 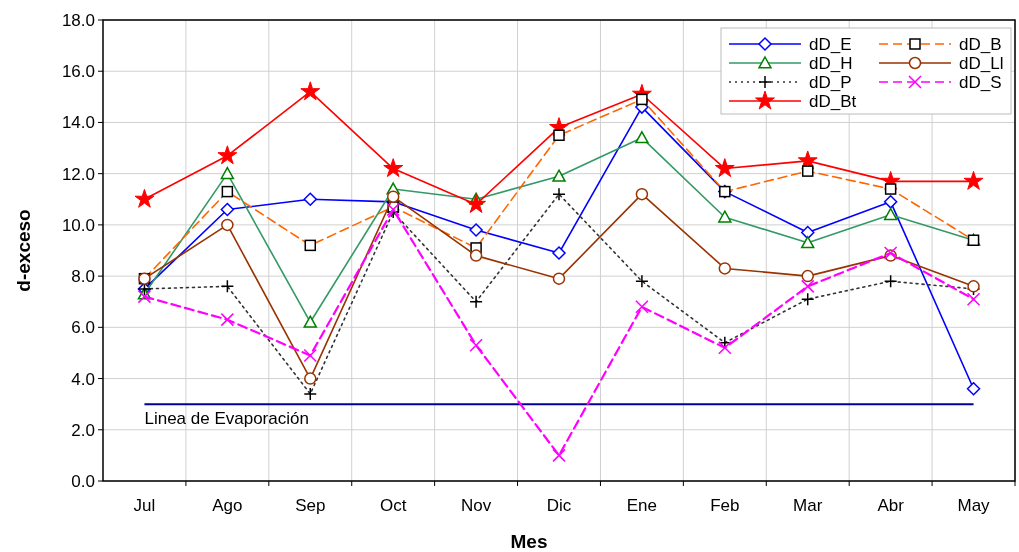 I want to click on x-axis-title: Mes, so click(x=529, y=541).